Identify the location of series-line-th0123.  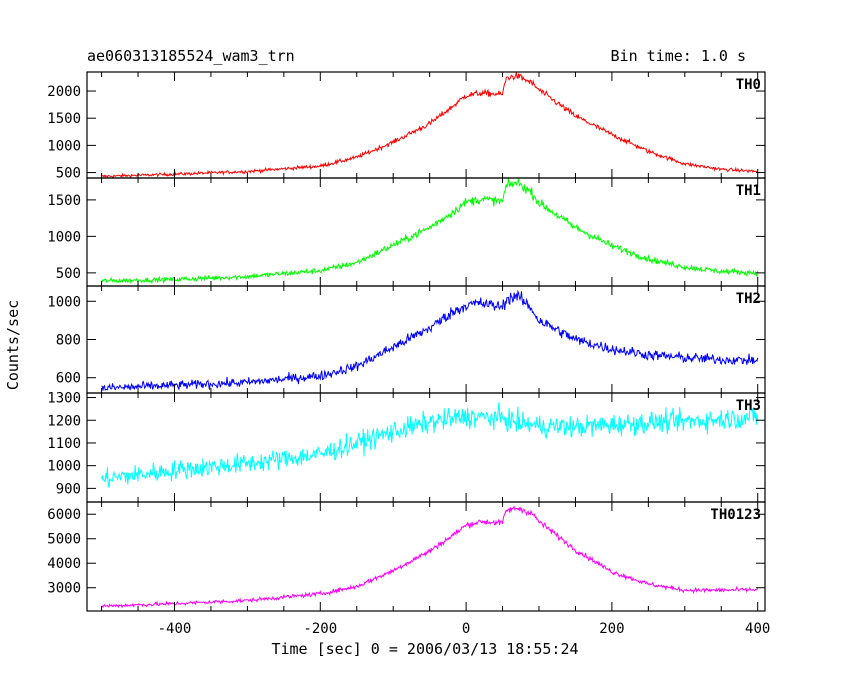
(430, 557).